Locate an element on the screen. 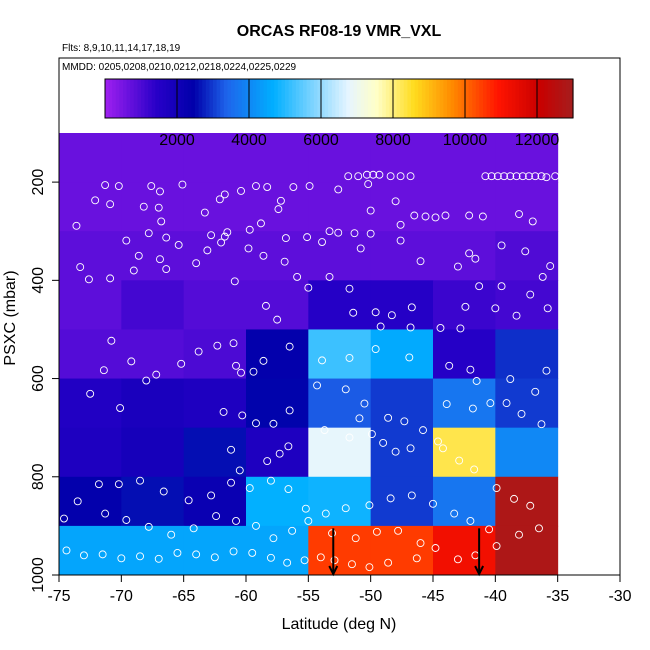  colorbar: 2000 4000 6000 8000 10000 12000 is located at coordinates (339, 113).